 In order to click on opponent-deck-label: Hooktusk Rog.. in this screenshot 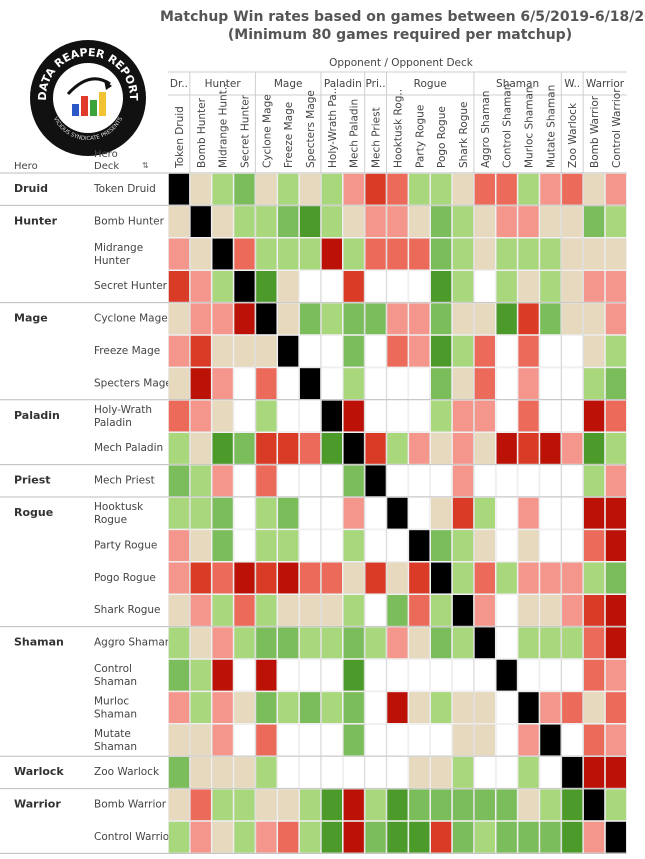, I will do `click(398, 128)`.